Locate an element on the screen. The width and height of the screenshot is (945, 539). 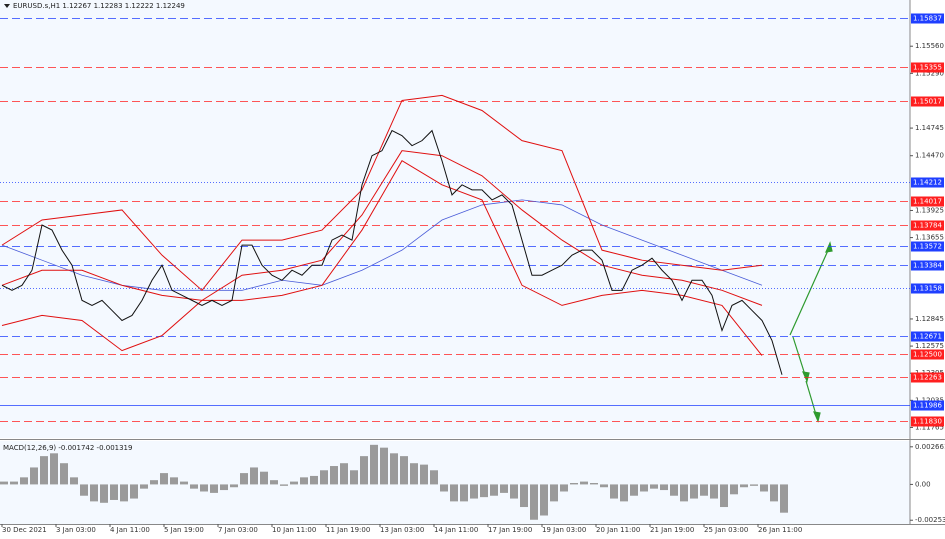
level-label: 1.15017 is located at coordinates (927, 102).